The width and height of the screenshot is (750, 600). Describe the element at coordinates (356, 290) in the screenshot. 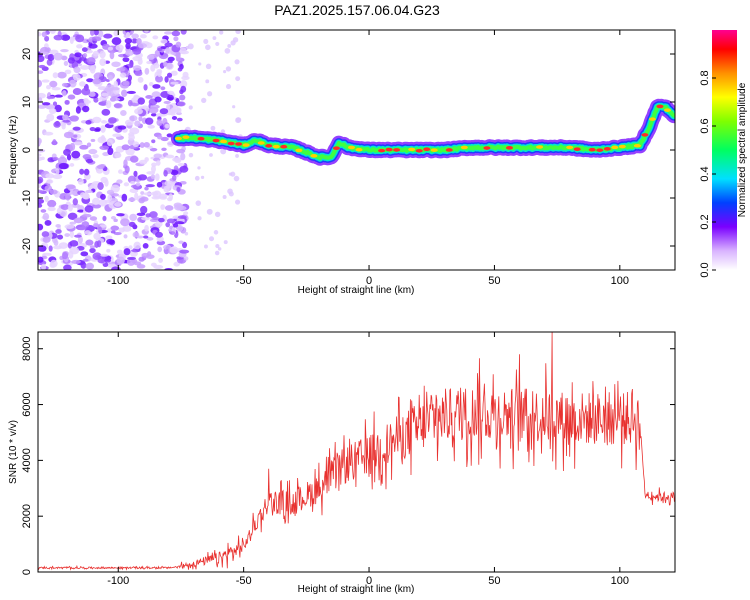

I see `spectrogram-x-label: Height of straight line (km)` at that location.